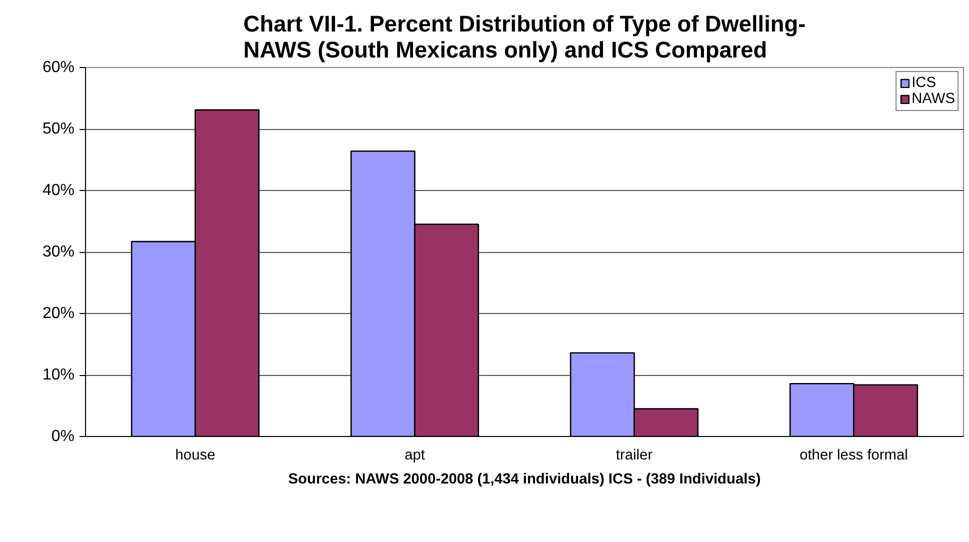  What do you see at coordinates (524, 480) in the screenshot?
I see `x-axis-title: Sources: NAWS 2000-2008 (1,434 individuals) ICS - (389 Individuals)` at bounding box center [524, 480].